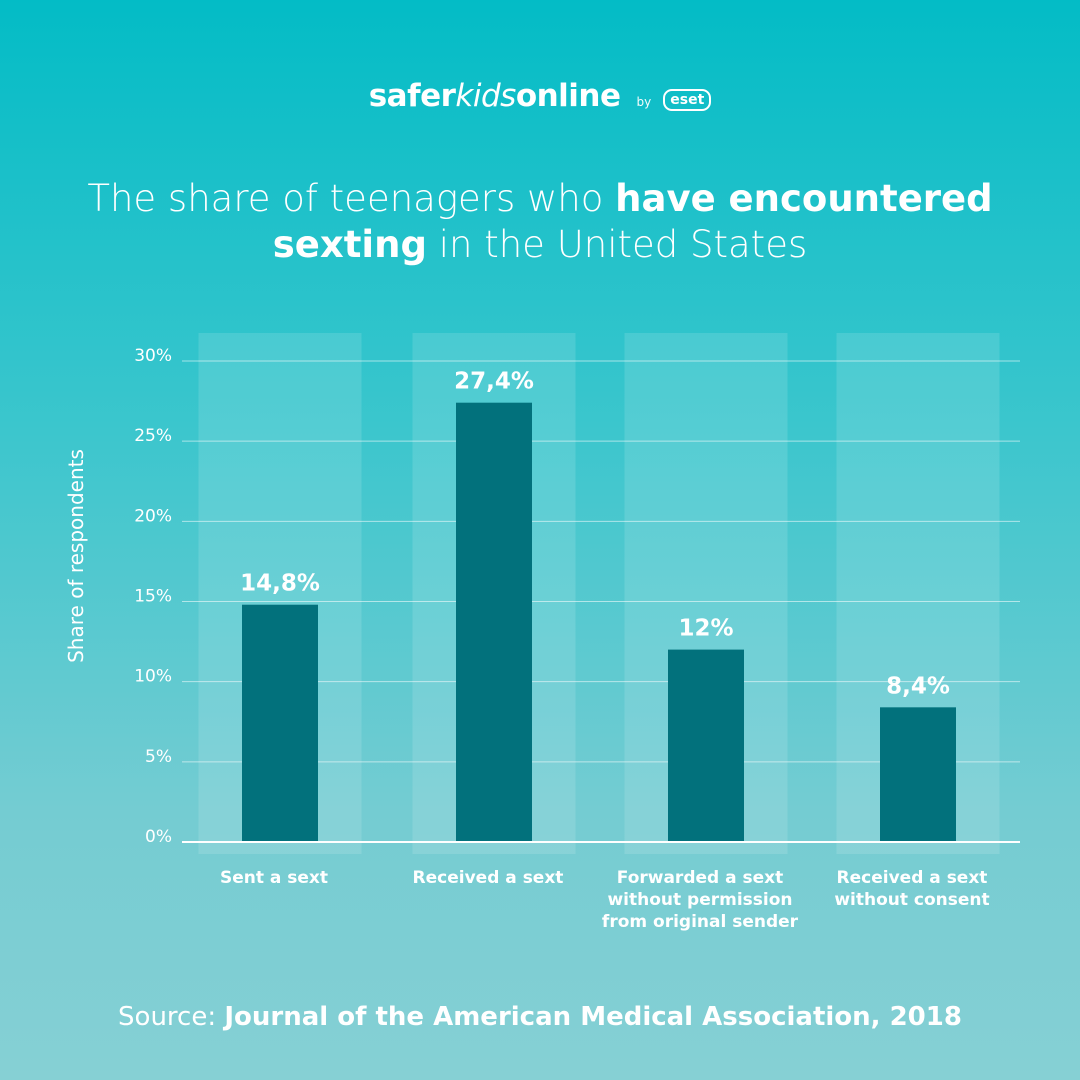 This screenshot has height=1080, width=1080. What do you see at coordinates (568, 96) in the screenshot?
I see `brand-online: online` at bounding box center [568, 96].